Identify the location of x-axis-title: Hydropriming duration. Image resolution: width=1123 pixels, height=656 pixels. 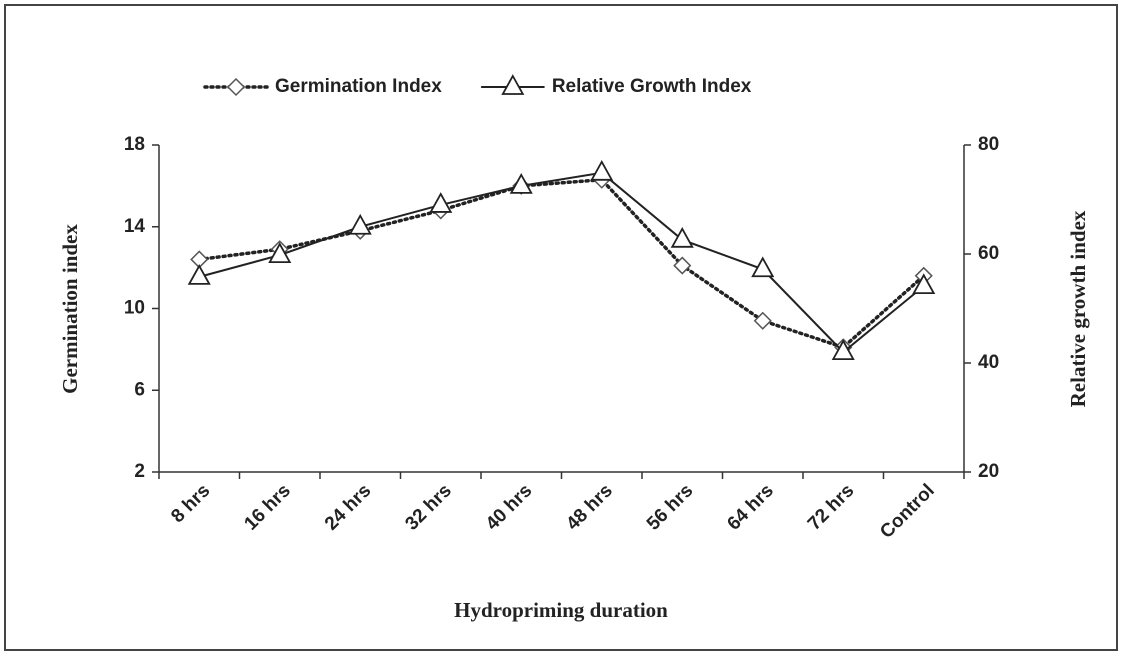
(561, 610).